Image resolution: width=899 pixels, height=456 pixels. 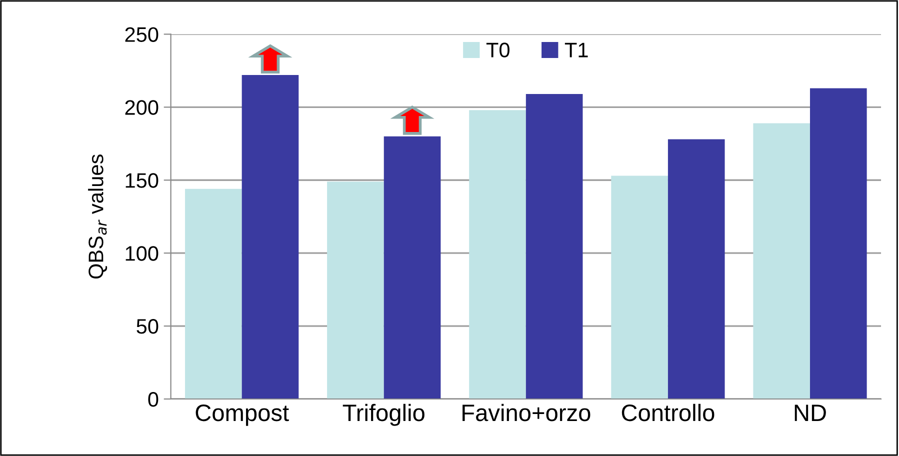 What do you see at coordinates (242, 415) in the screenshot?
I see `x-tick-label: Compost` at bounding box center [242, 415].